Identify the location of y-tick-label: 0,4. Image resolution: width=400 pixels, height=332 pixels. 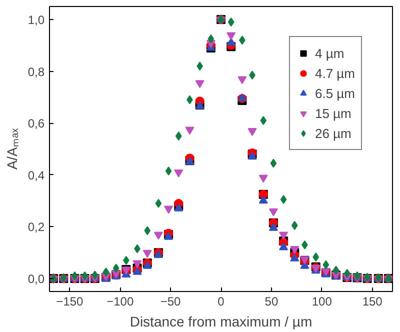
(36, 175).